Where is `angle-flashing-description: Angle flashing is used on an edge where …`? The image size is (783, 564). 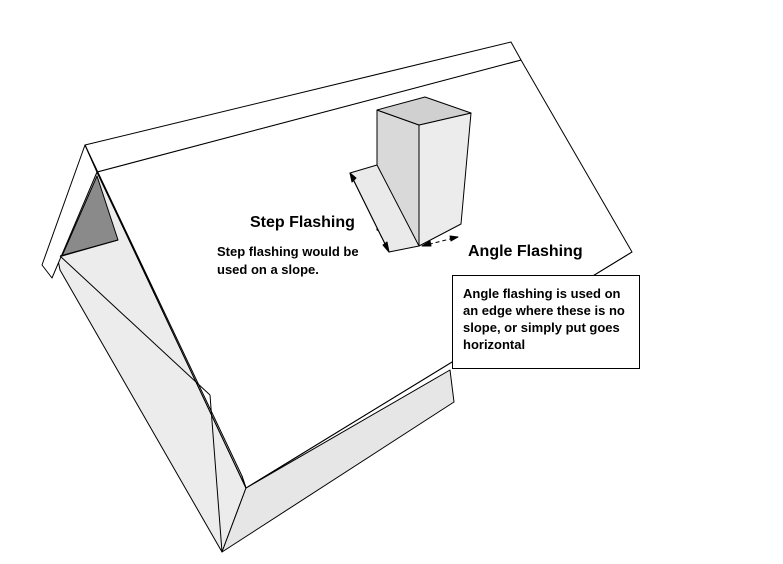
angle-flashing-description: Angle flashing is used on an edge where … is located at coordinates (544, 319).